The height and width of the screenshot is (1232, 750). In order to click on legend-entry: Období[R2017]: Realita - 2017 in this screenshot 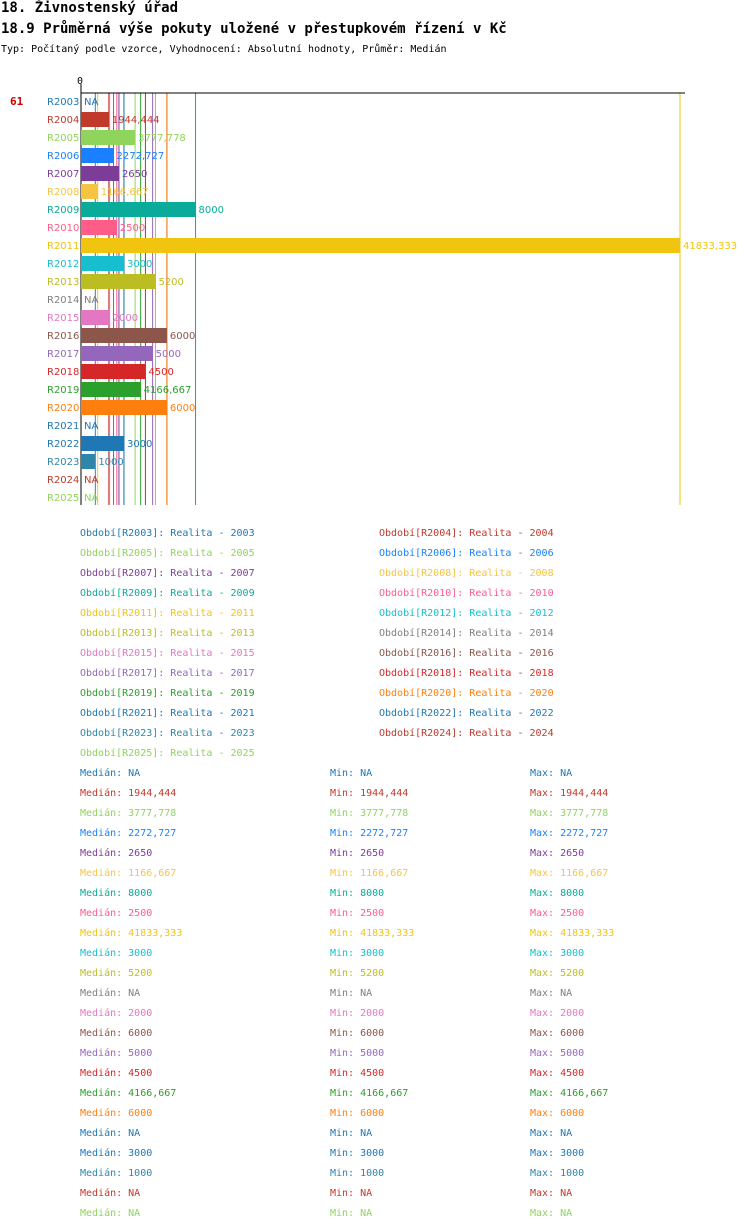, I will do `click(167, 673)`.